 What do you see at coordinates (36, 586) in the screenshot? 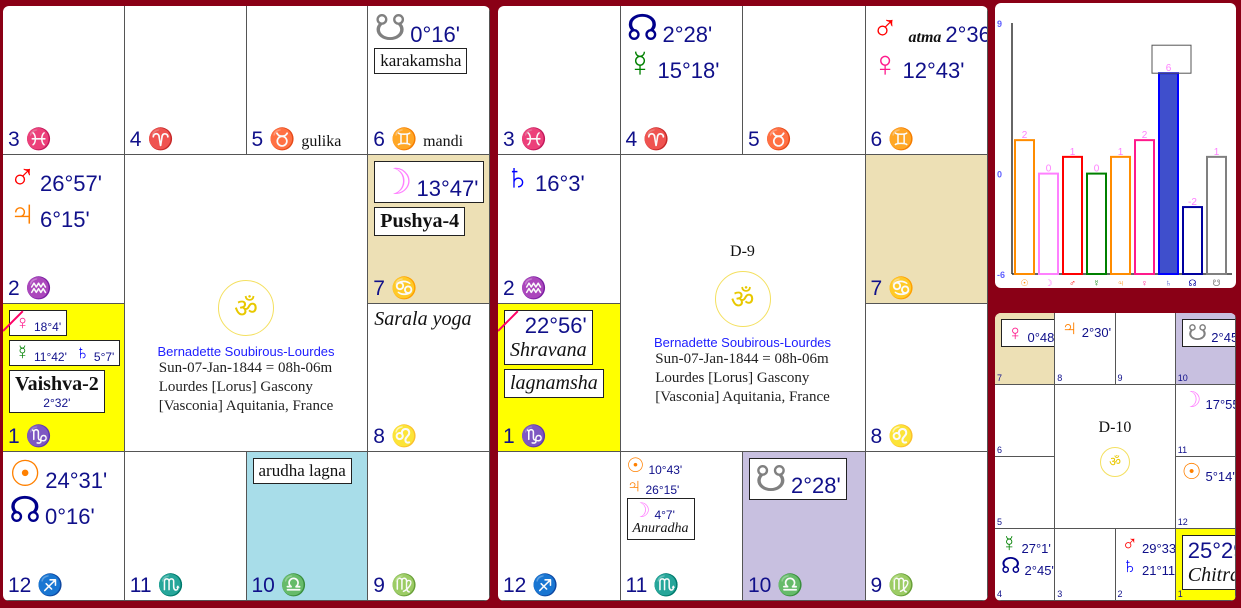
I see `house-number: 12 ♐` at bounding box center [36, 586].